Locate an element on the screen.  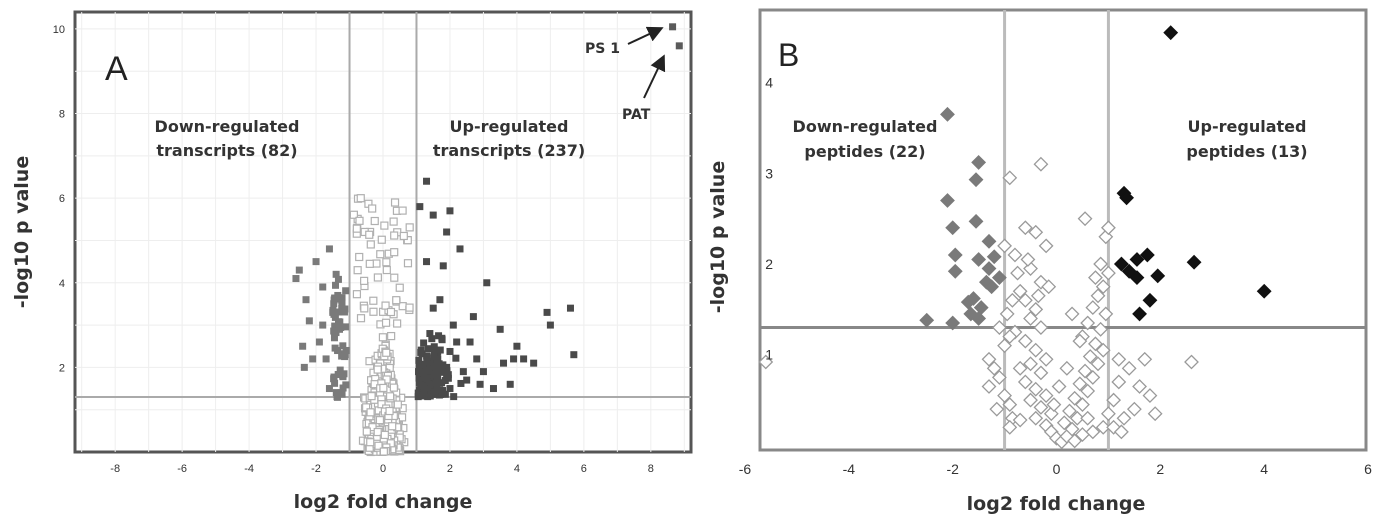
y-tick-label: 8 is located at coordinates (62, 115).